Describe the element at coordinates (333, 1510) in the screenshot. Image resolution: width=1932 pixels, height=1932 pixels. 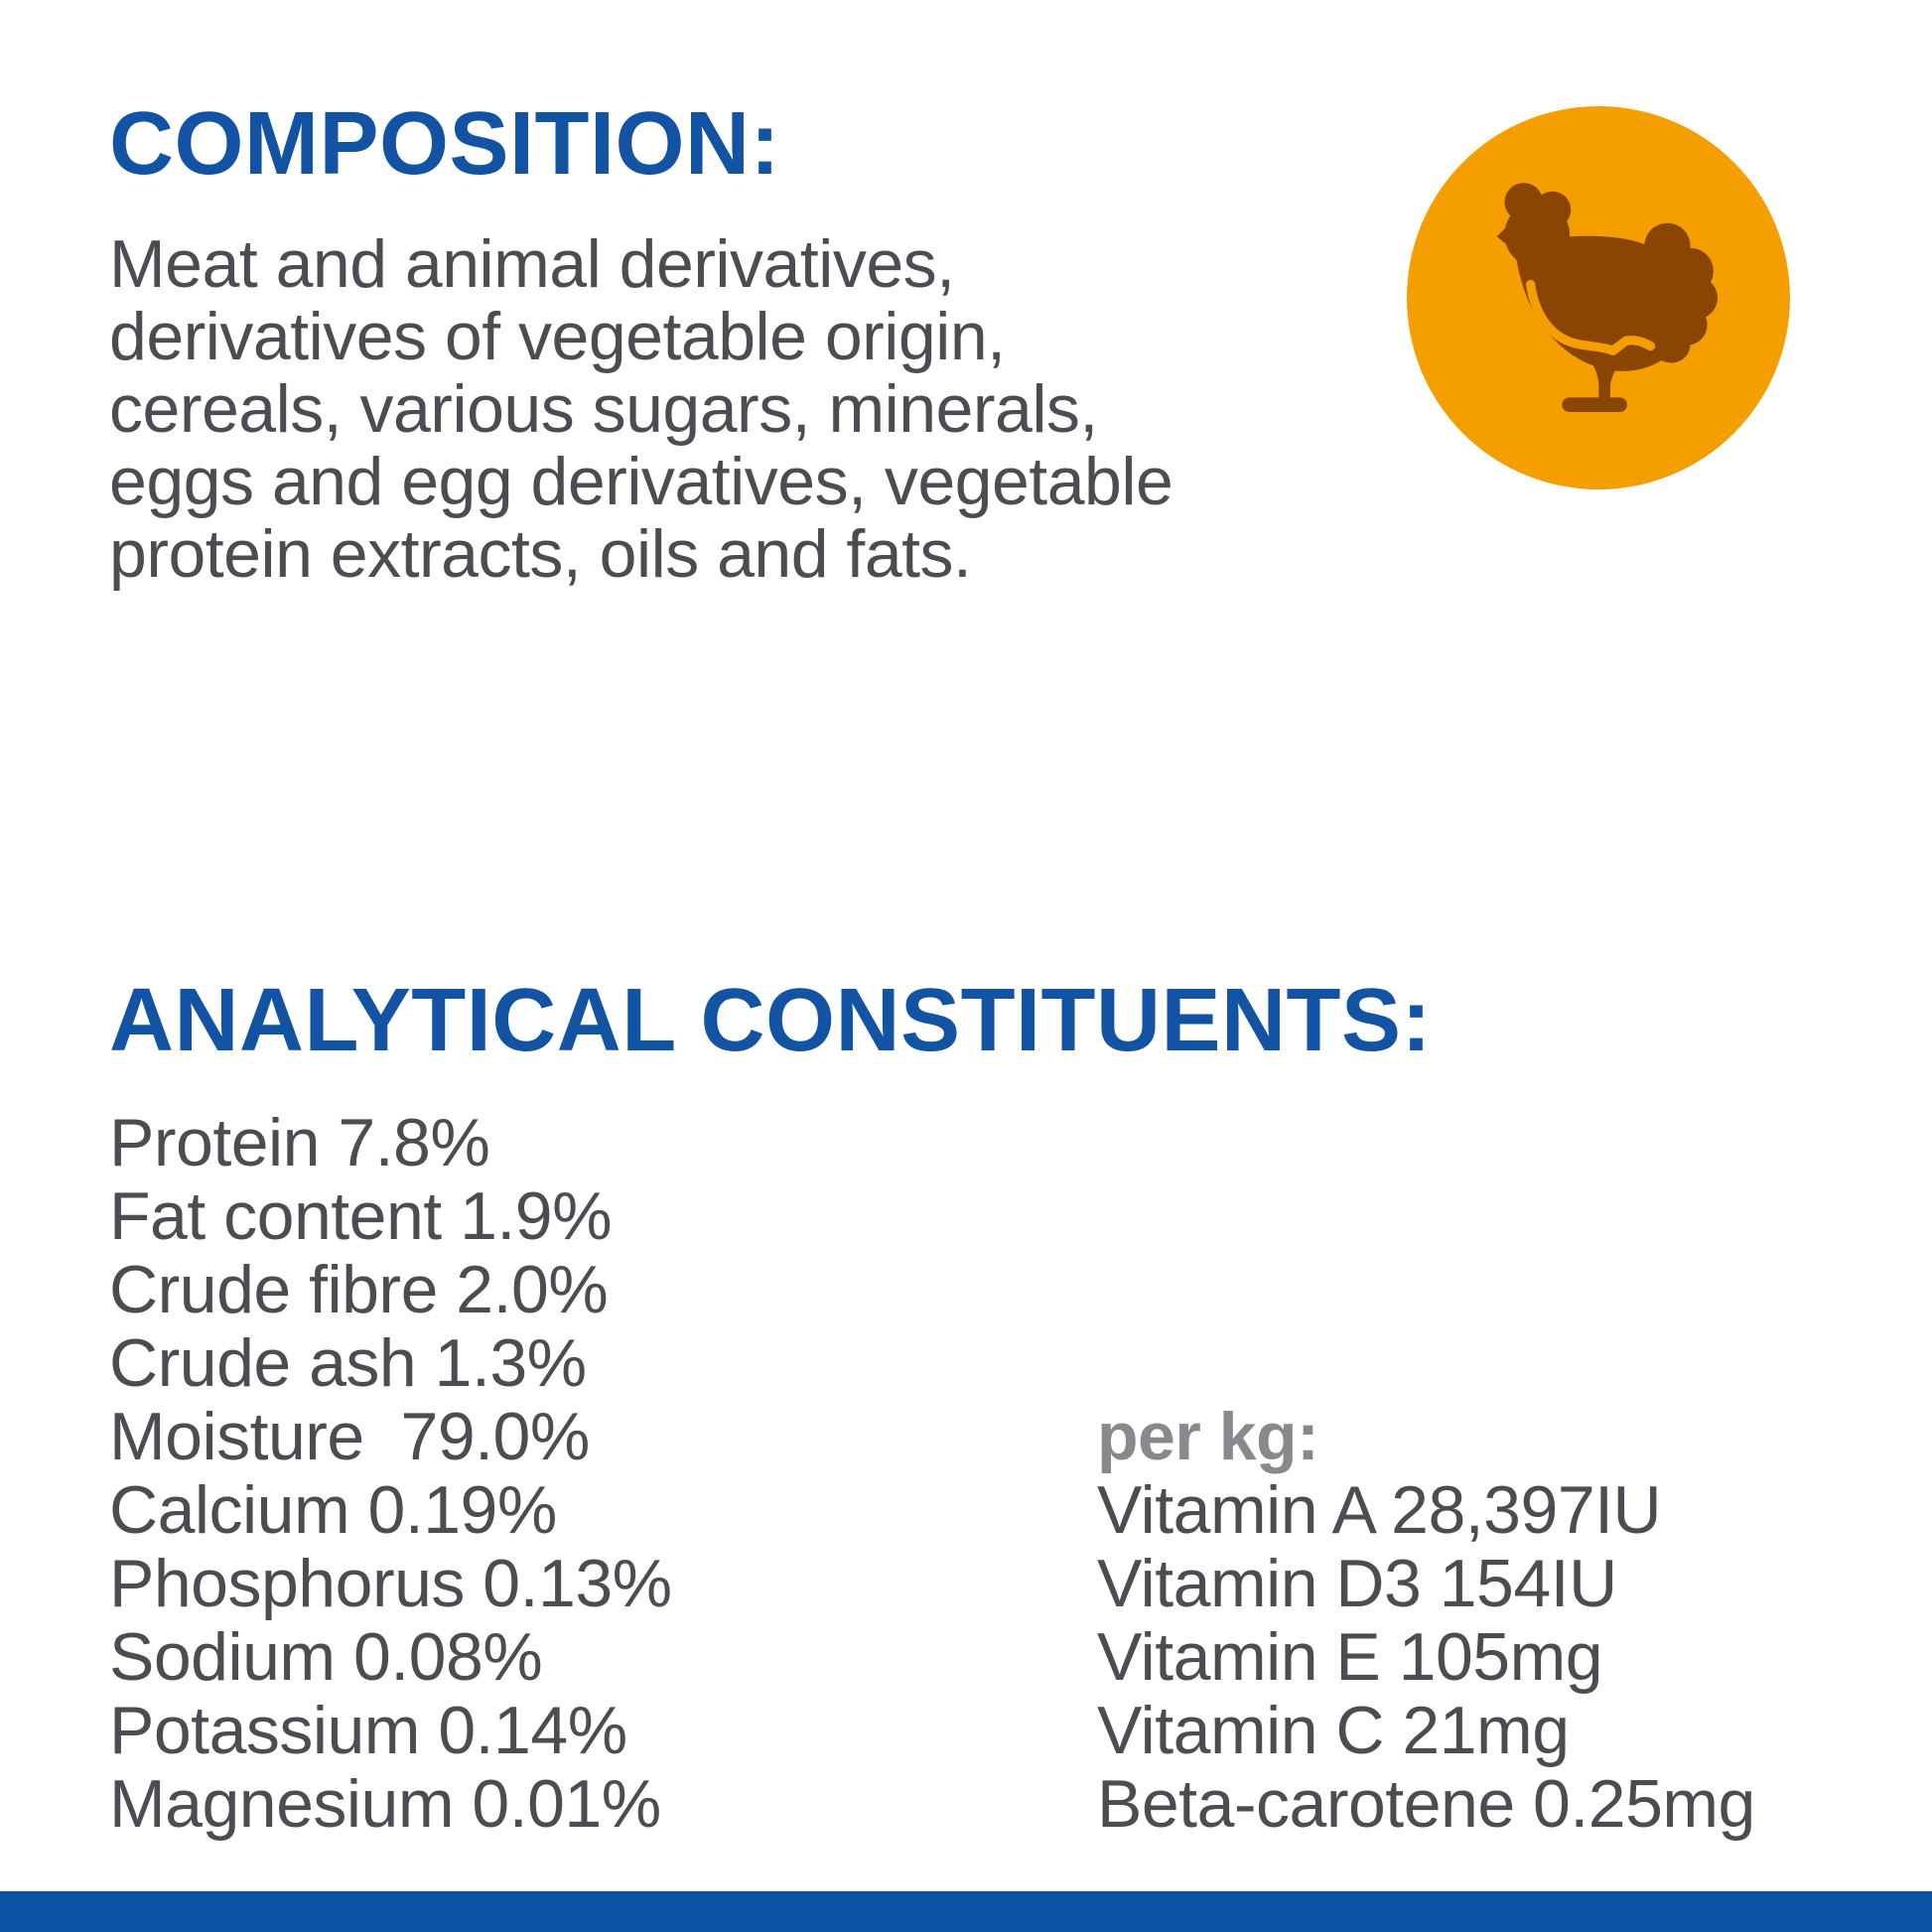
I see `analytical-item: Calcium 0.19%` at that location.